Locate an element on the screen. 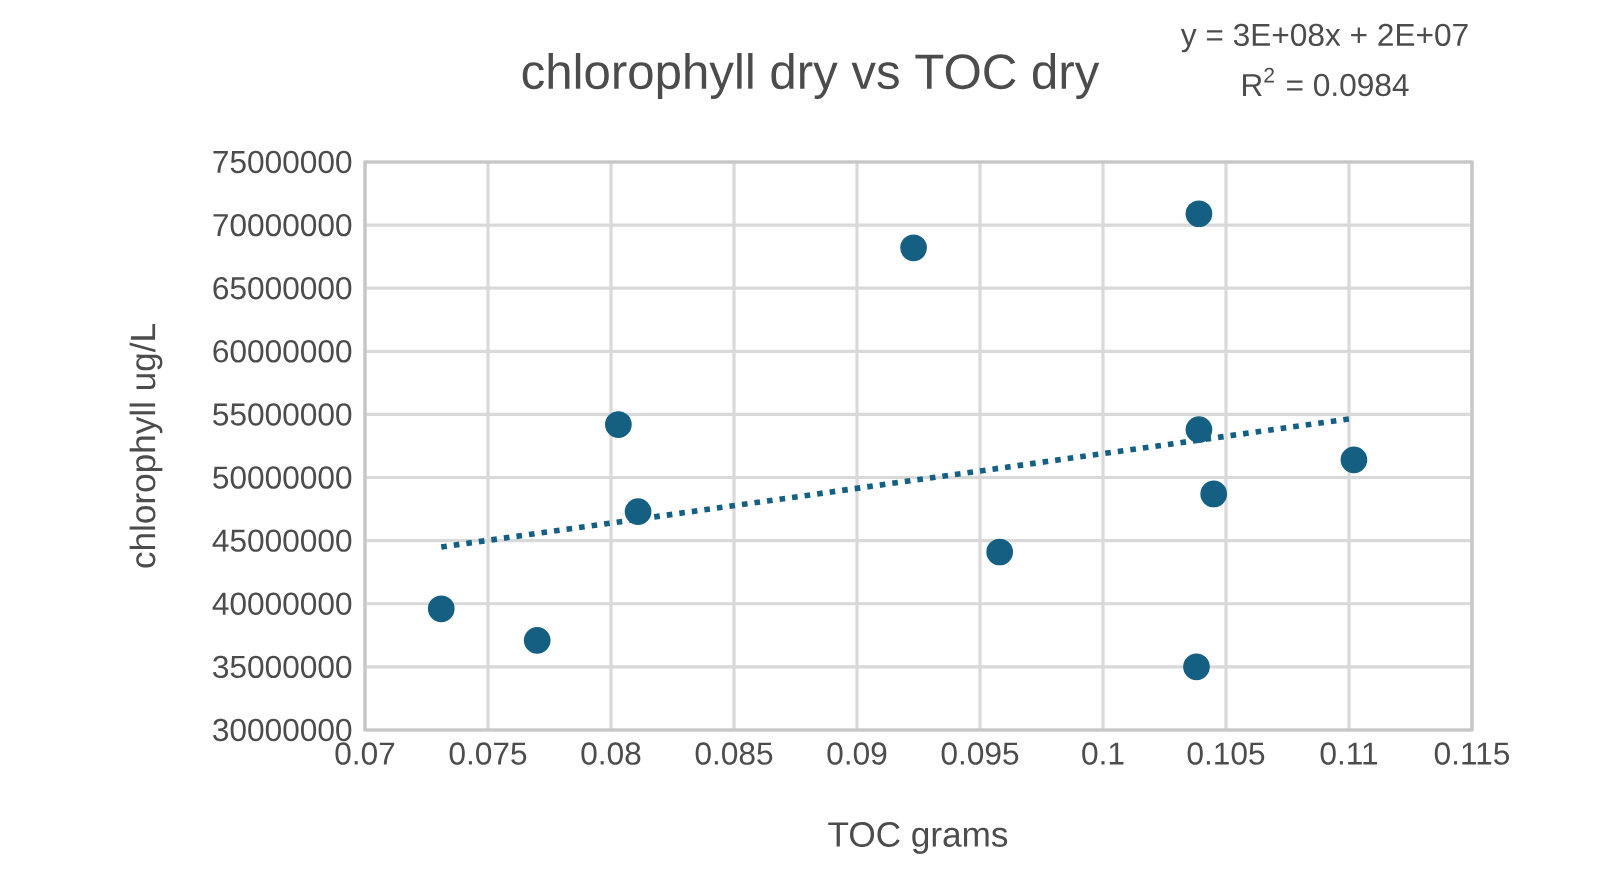  y-tick-label: 60000000 is located at coordinates (282, 351).